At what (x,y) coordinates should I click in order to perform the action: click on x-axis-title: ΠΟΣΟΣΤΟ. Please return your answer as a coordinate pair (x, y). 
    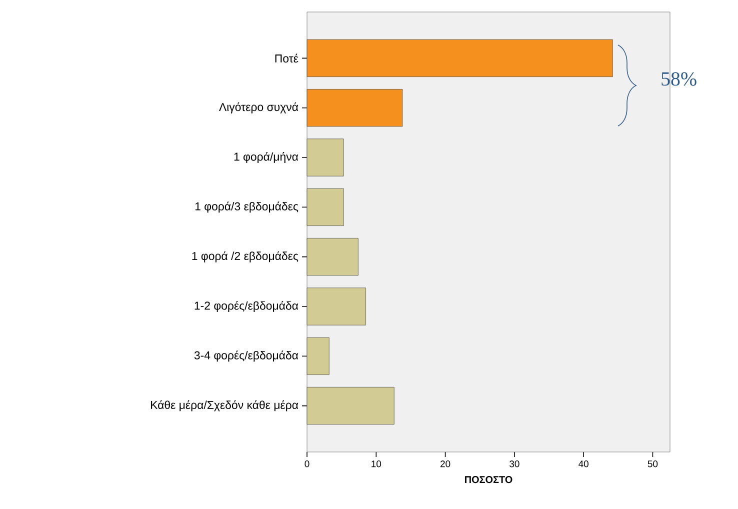
    Looking at the image, I should click on (488, 480).